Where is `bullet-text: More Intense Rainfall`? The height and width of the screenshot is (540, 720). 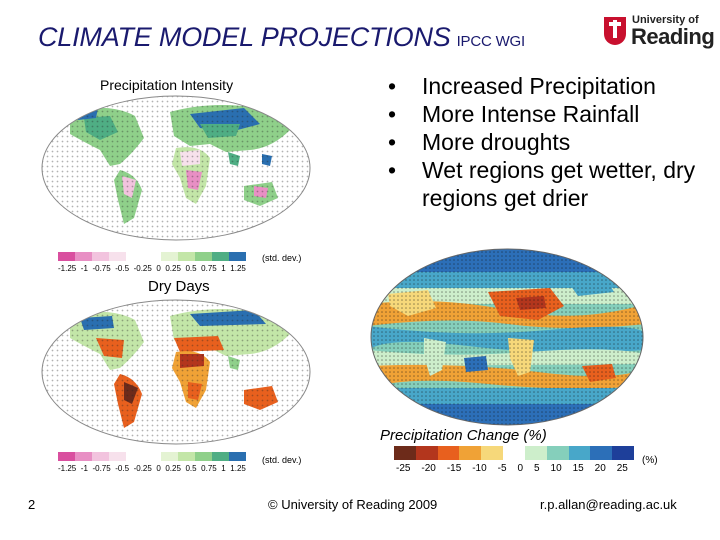
bullet-text: More Intense Rainfall is located at coordinates (531, 114).